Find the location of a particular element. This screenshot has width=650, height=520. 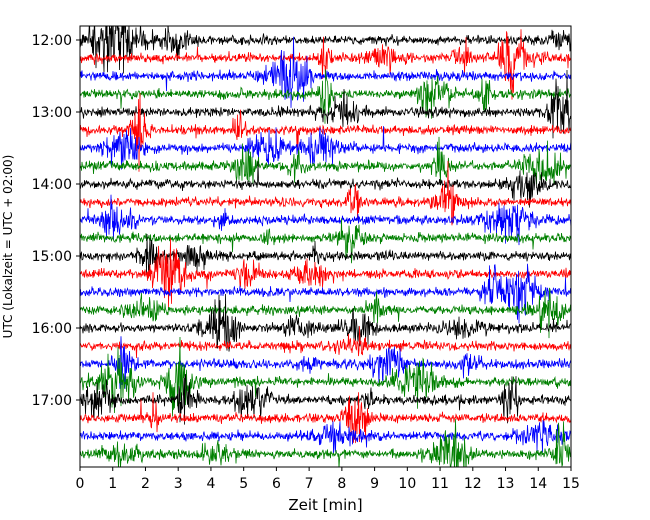

x-tick-label: 13 is located at coordinates (506, 484).